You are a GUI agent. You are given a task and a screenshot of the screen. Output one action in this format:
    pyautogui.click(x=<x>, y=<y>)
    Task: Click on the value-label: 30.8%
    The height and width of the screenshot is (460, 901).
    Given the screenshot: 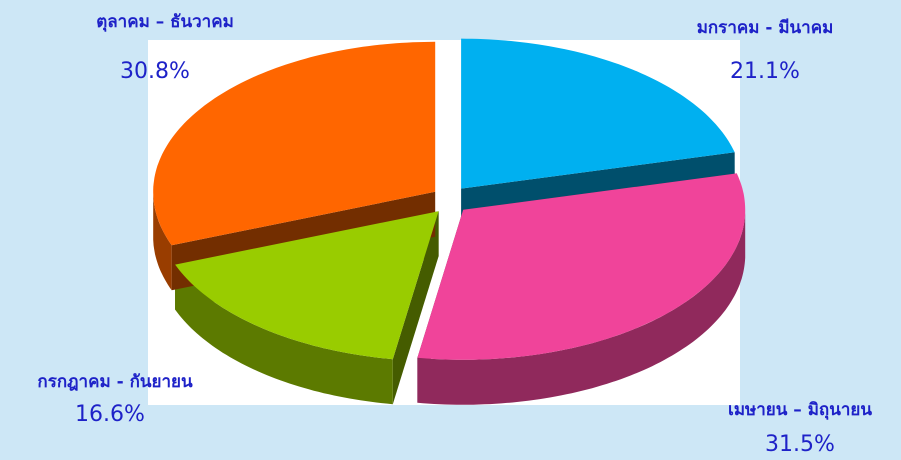 What is the action you would take?
    pyautogui.click(x=155, y=71)
    